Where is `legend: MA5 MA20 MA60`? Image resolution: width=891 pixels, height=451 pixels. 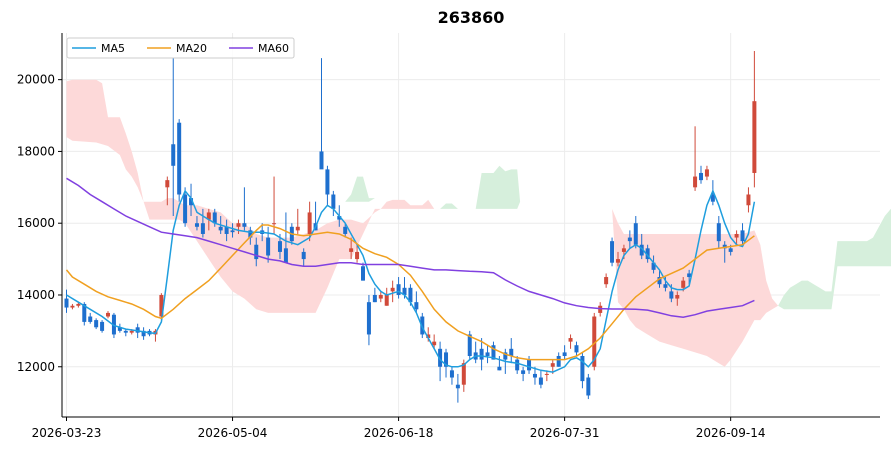
legend: MA5 MA20 MA60 is located at coordinates (180, 48).